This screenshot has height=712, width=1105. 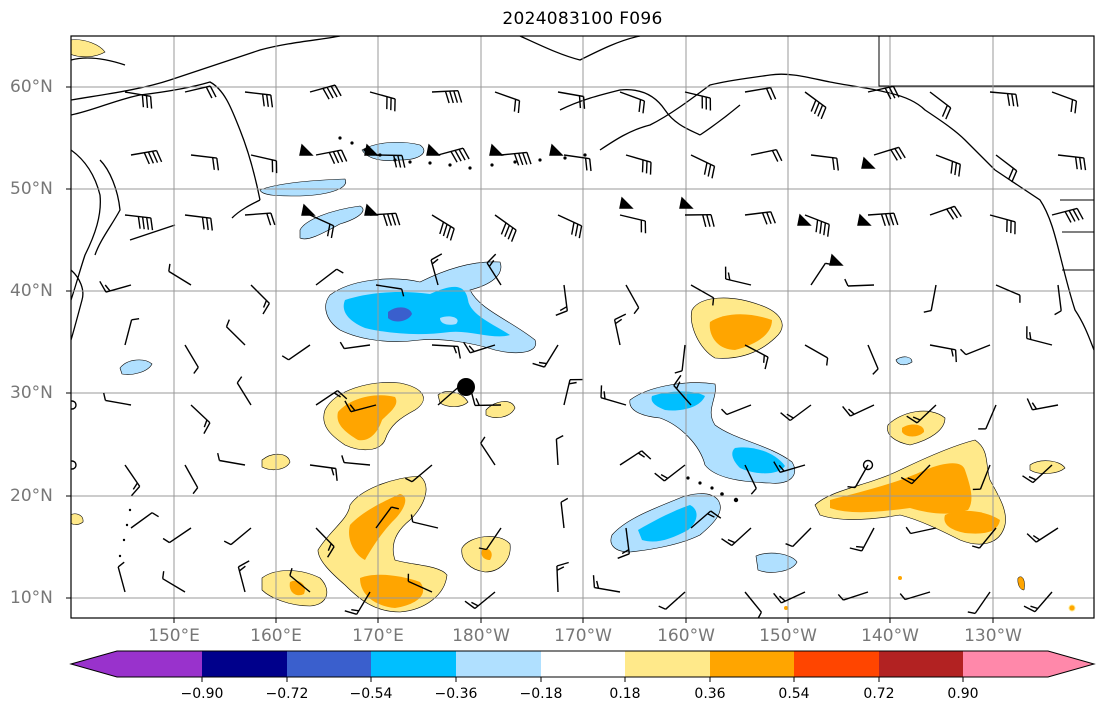 What do you see at coordinates (582, 19) in the screenshot?
I see `plot-title: 2024083100 F096` at bounding box center [582, 19].